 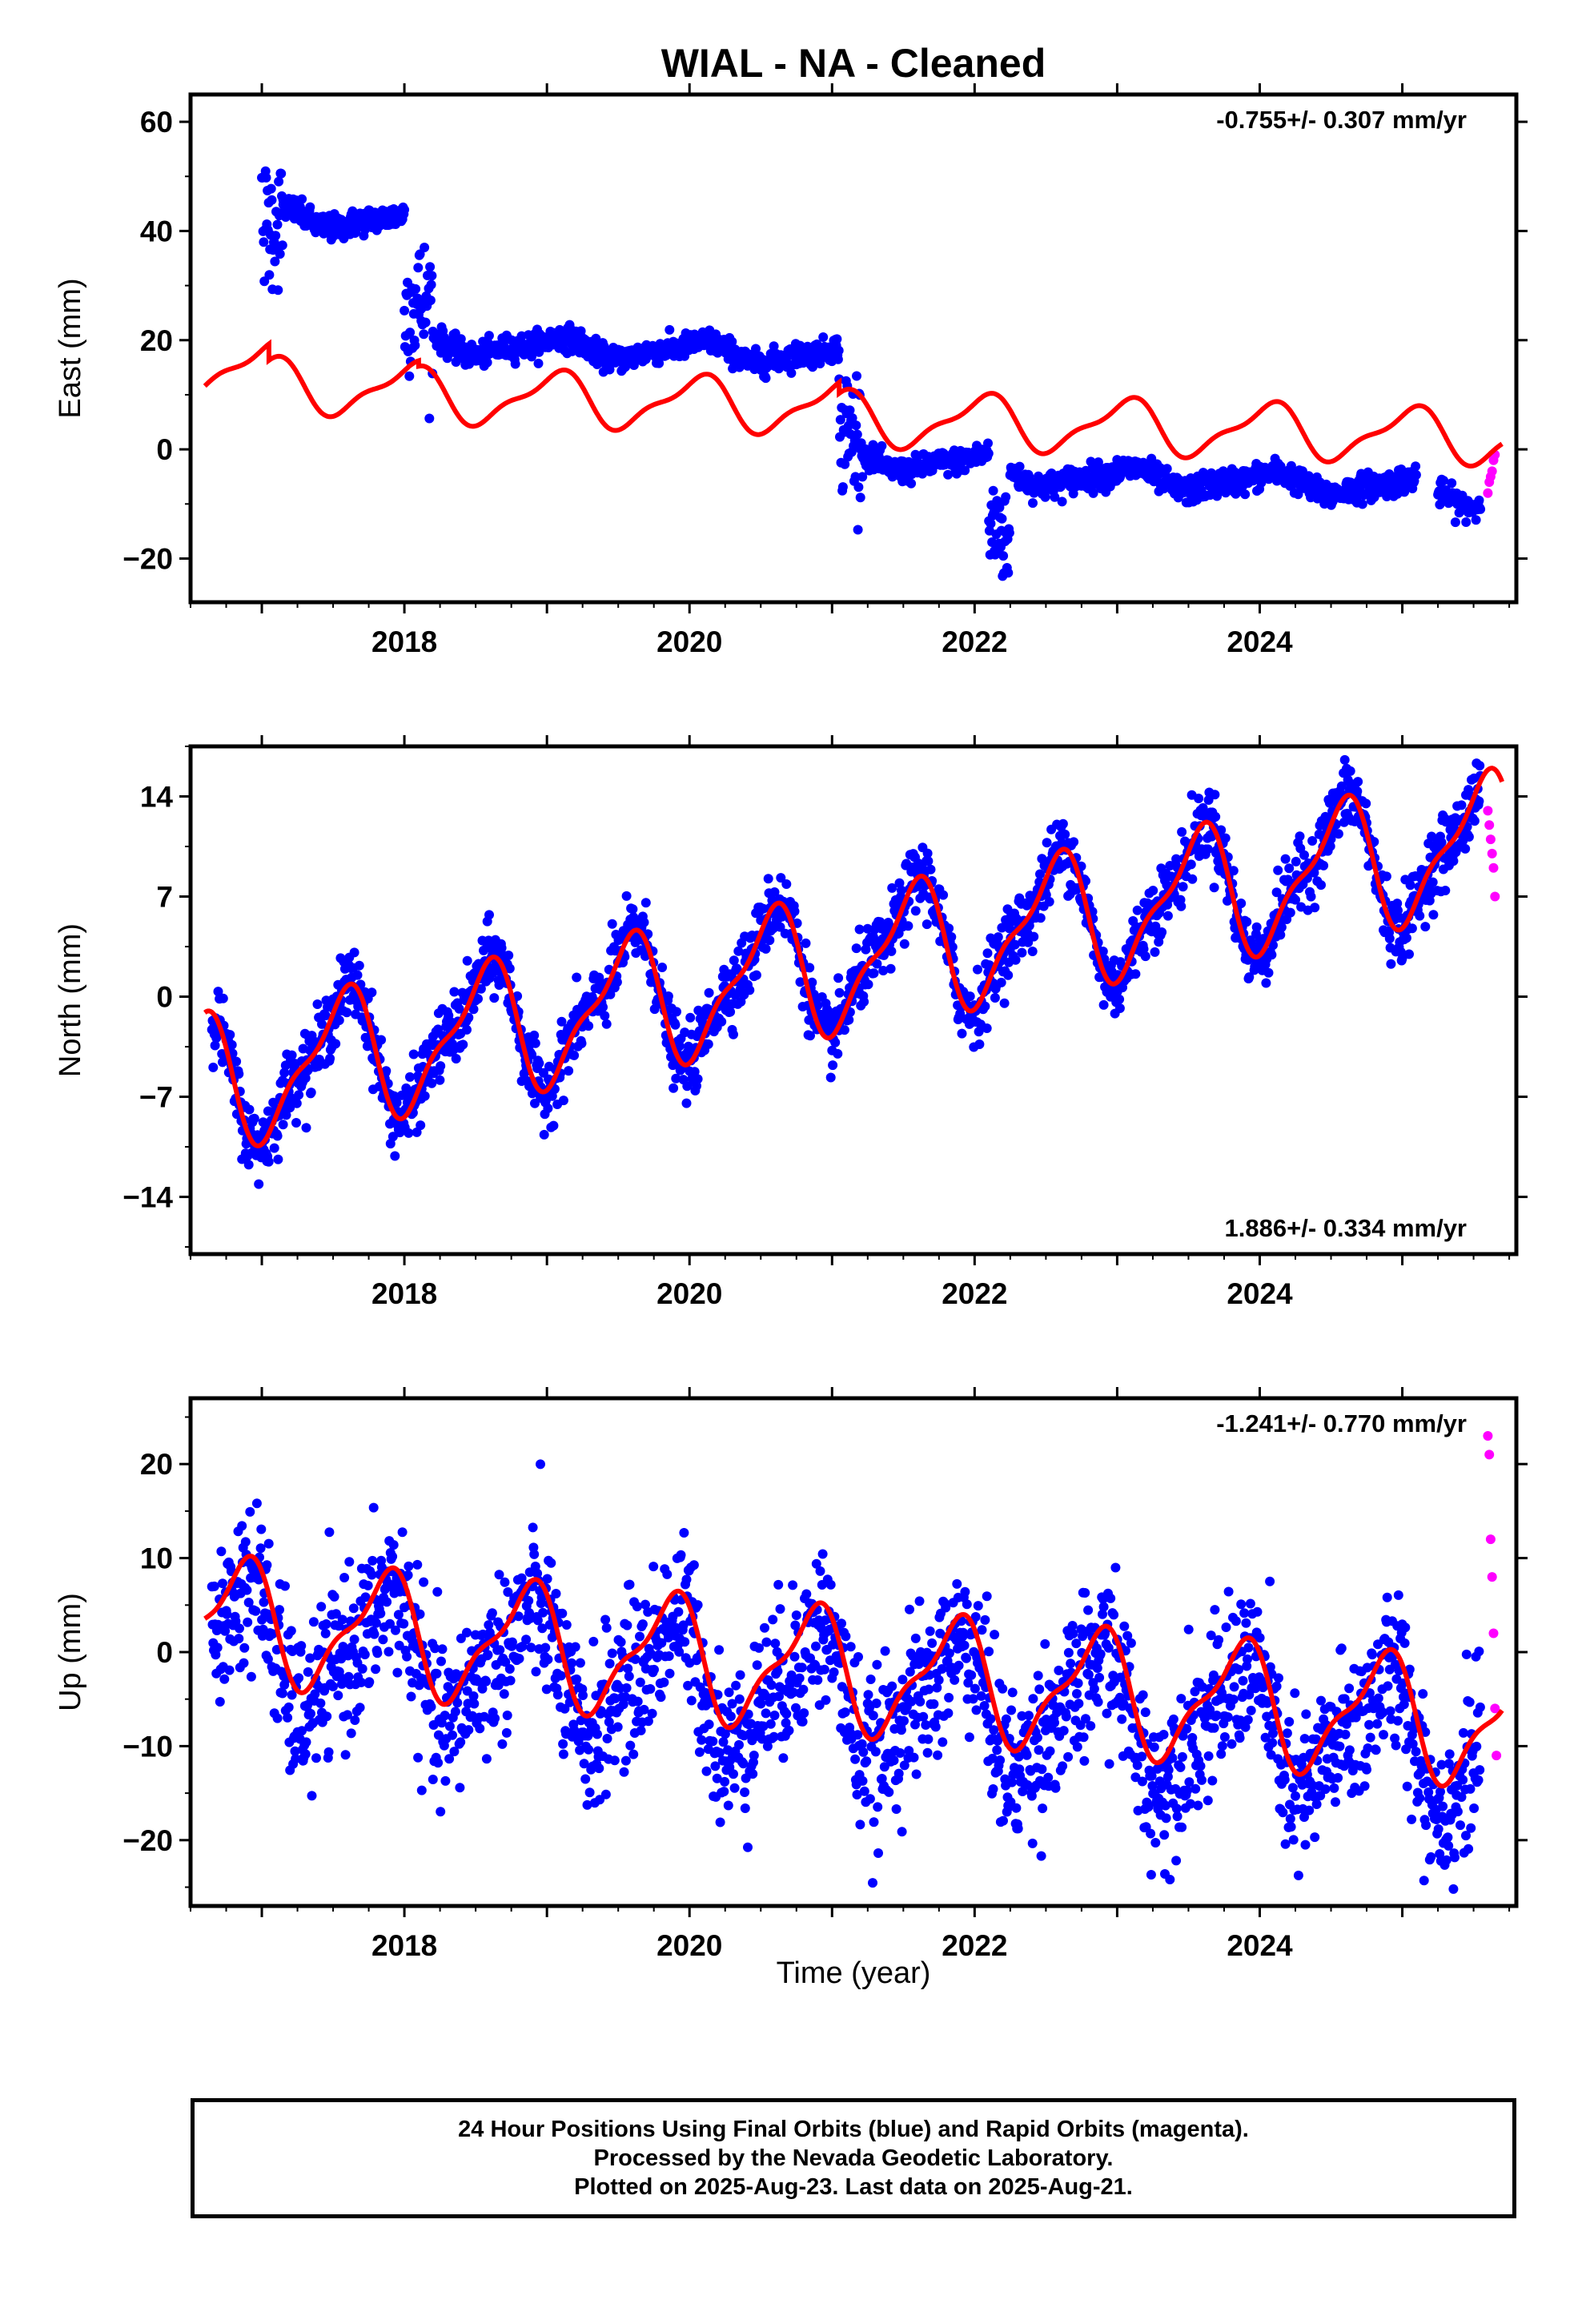 What do you see at coordinates (164, 897) in the screenshot?
I see `y-tick-label: 7` at bounding box center [164, 897].